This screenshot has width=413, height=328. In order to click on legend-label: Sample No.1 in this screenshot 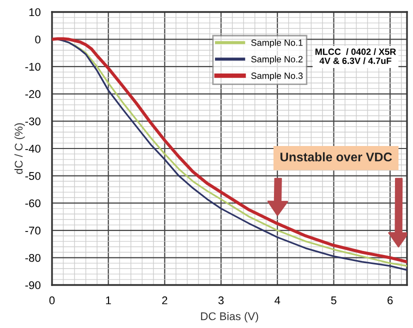, I will do `click(277, 43)`.